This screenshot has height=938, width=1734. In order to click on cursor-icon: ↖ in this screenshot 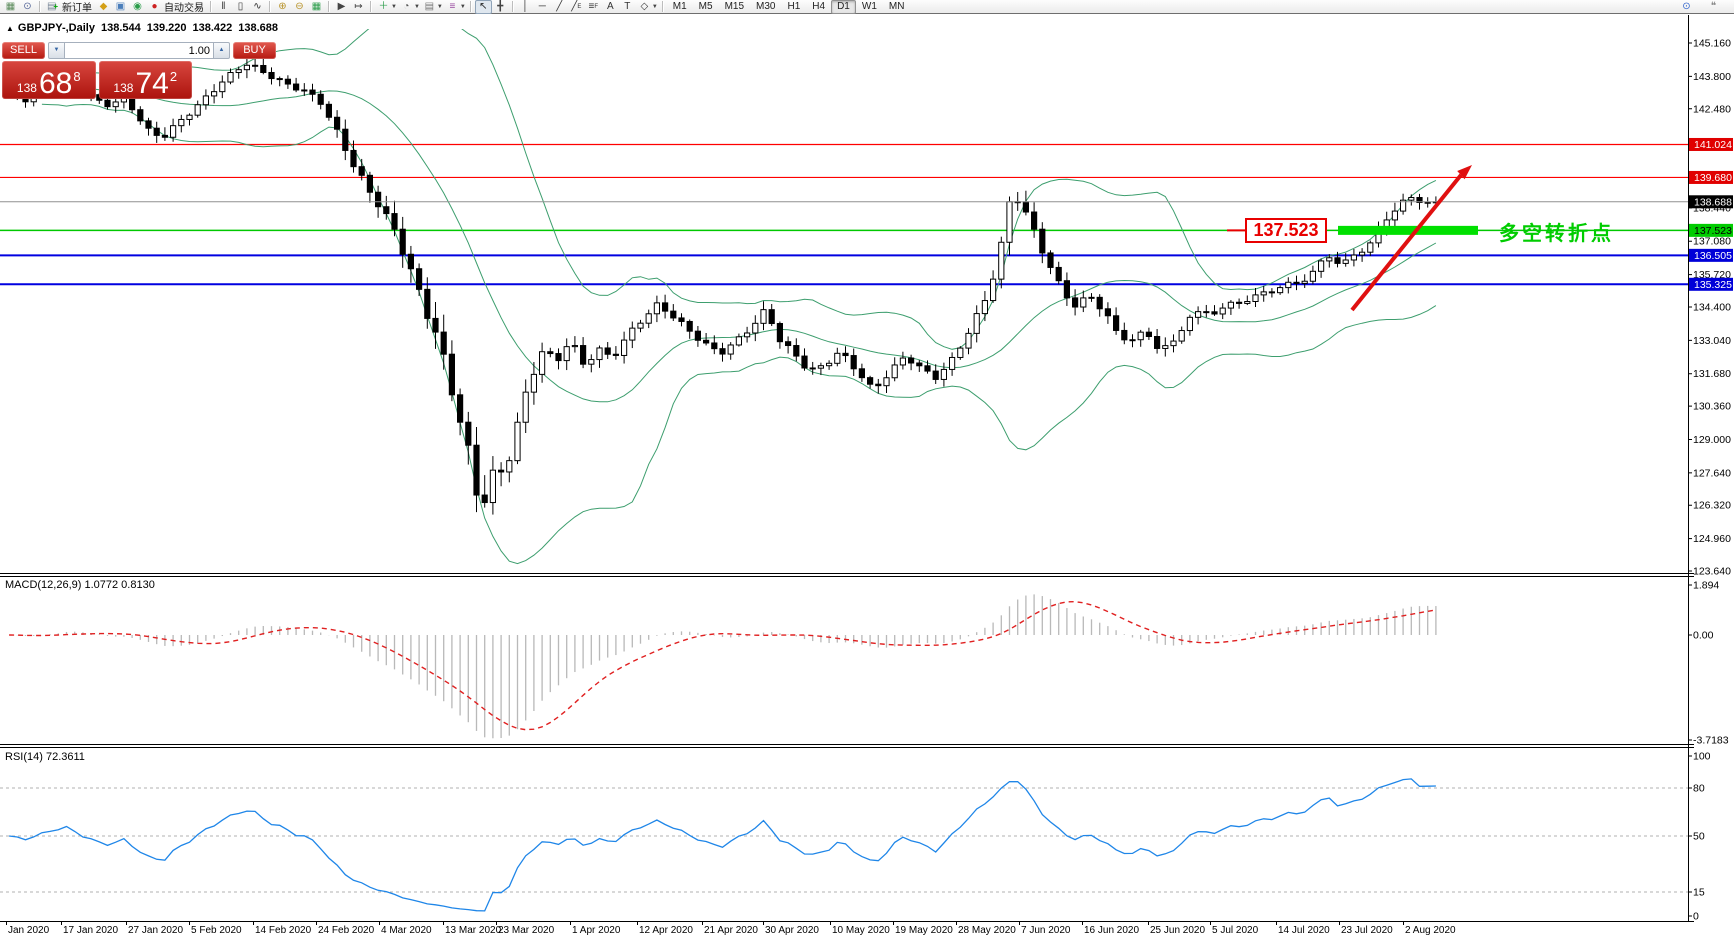, I will do `click(483, 7)`.